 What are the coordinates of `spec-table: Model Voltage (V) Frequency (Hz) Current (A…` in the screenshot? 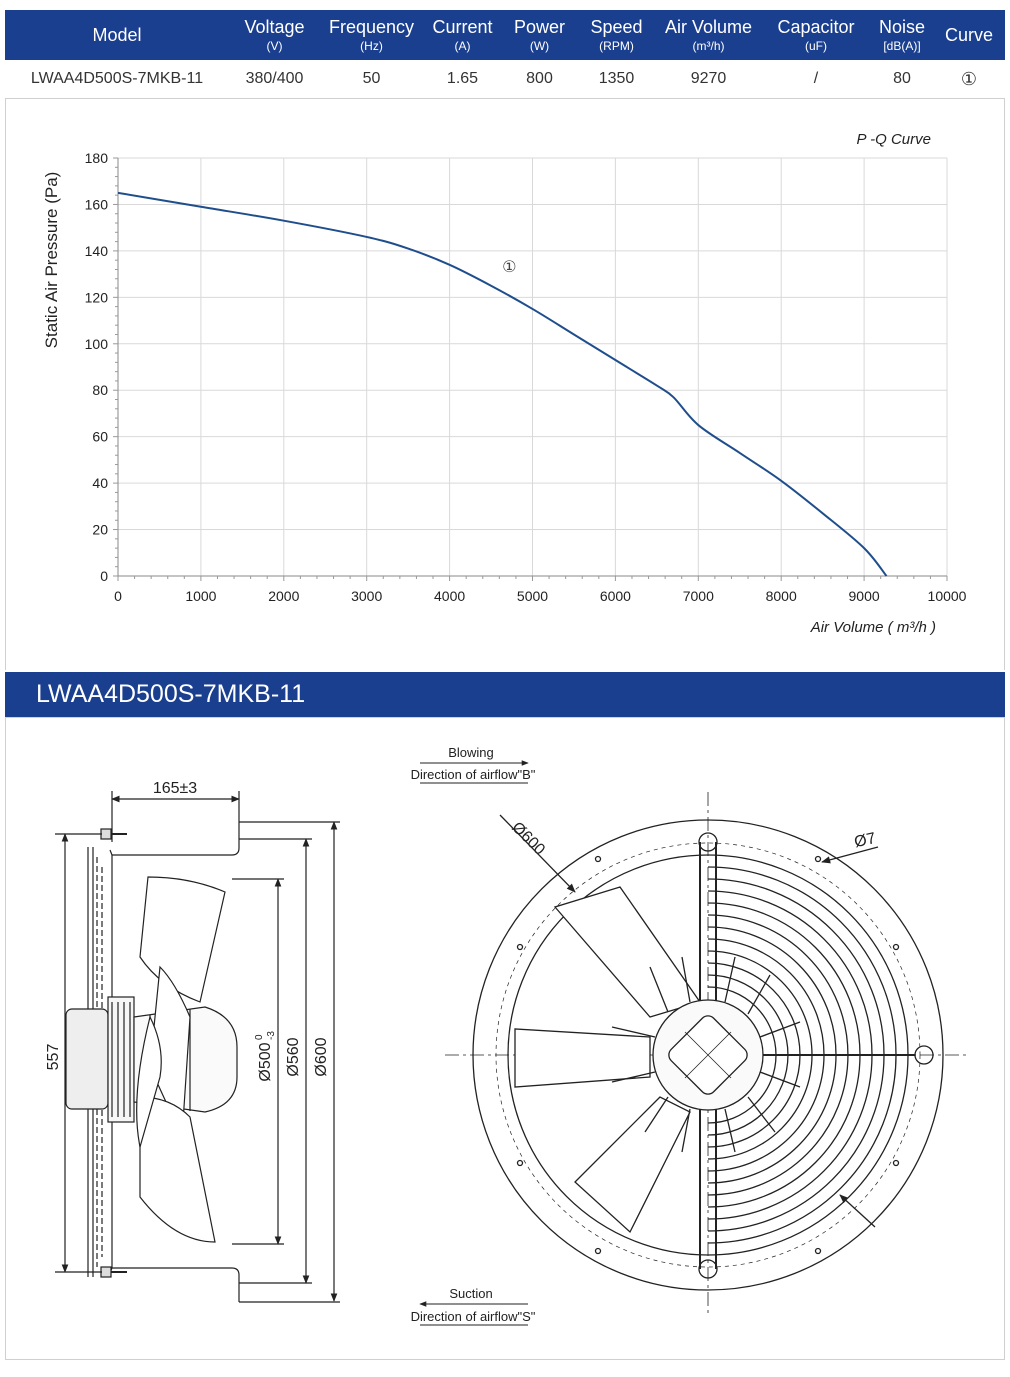 It's located at (505, 54).